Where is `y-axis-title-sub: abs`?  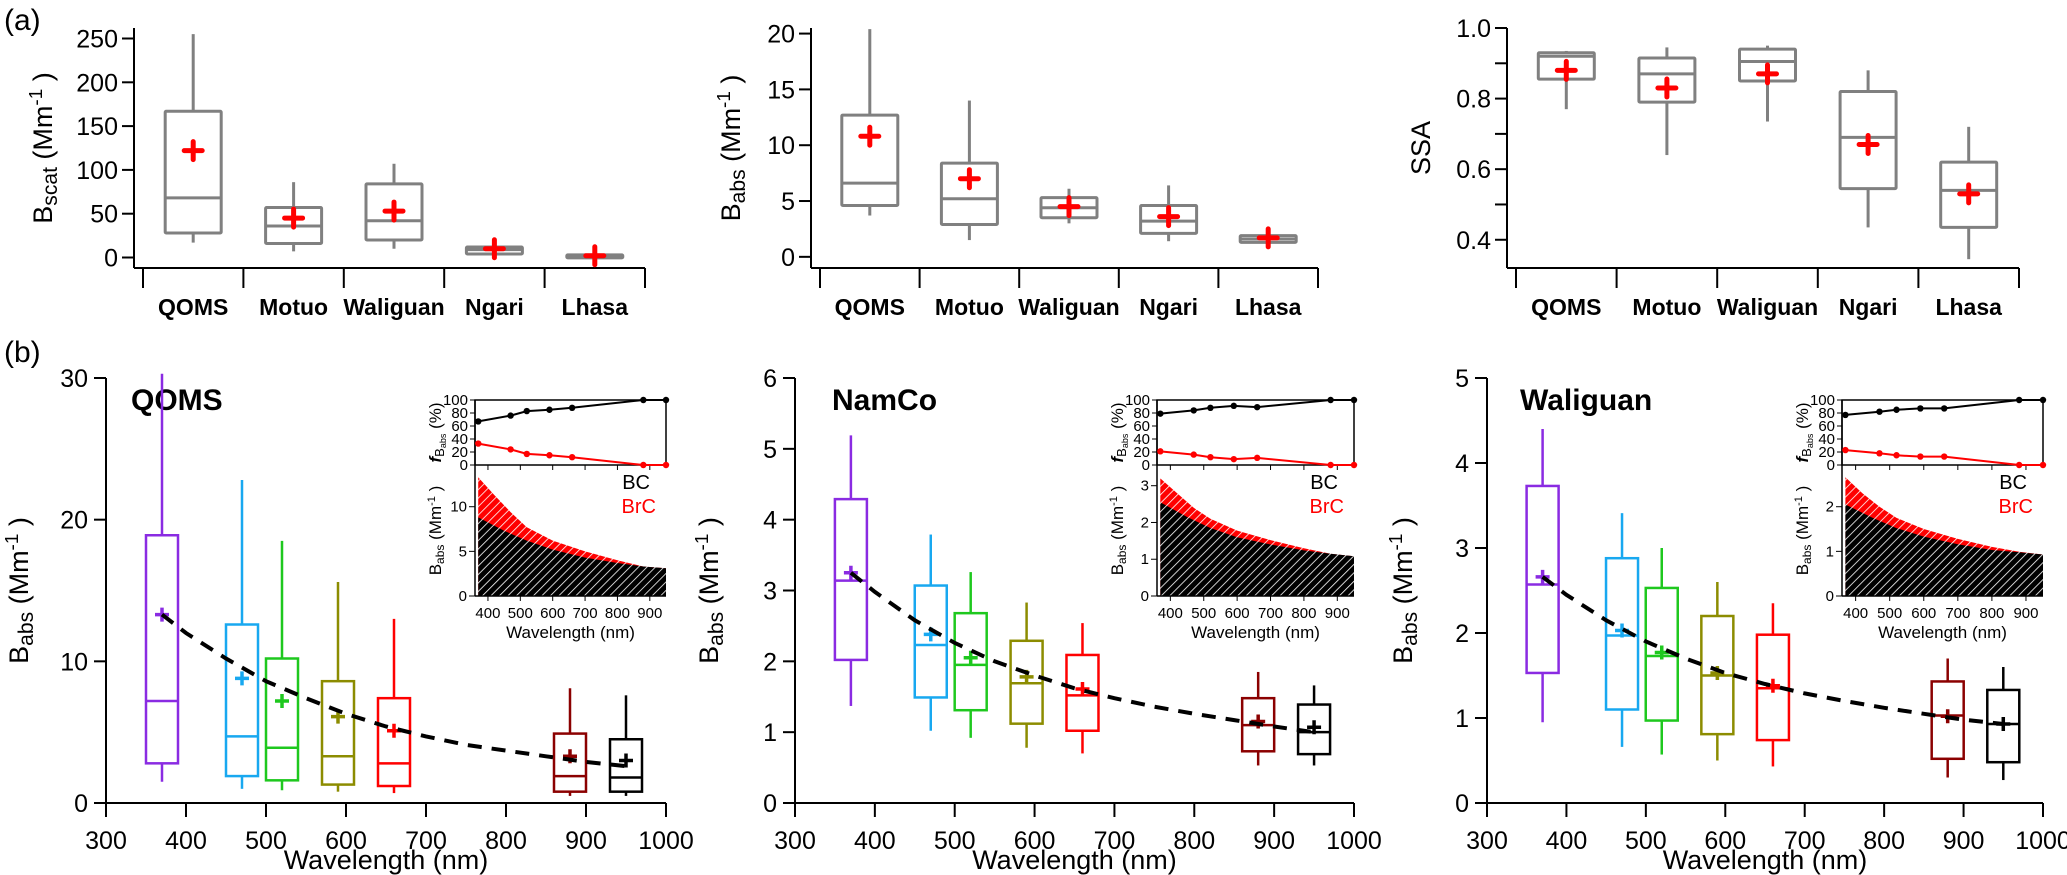 y-axis-title-sub: abs is located at coordinates (1410, 629).